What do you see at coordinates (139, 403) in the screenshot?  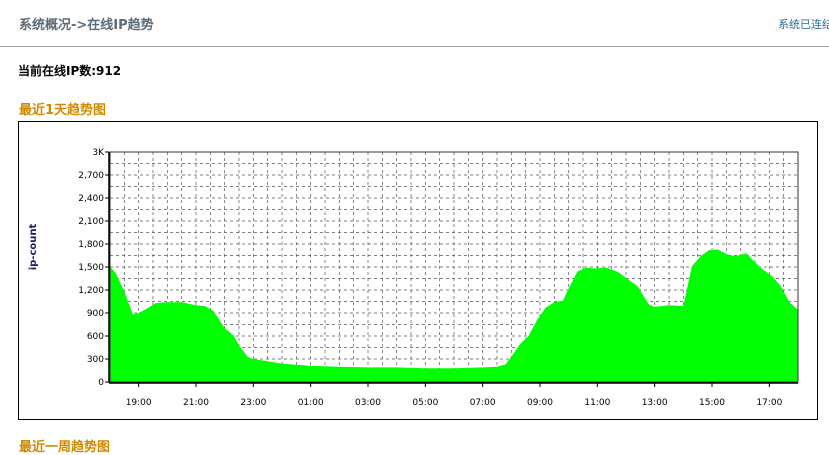 I see `x-tick-label: 19:00` at bounding box center [139, 403].